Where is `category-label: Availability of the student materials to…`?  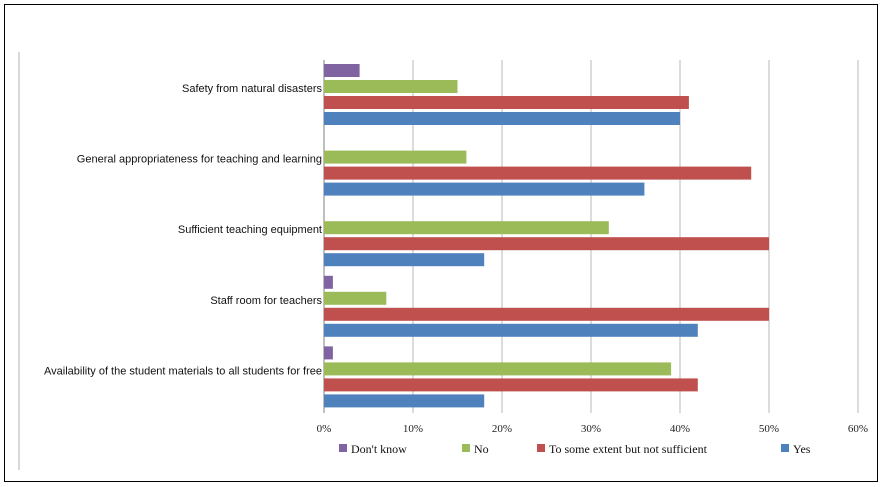
category-label: Availability of the student materials to… is located at coordinates (183, 371).